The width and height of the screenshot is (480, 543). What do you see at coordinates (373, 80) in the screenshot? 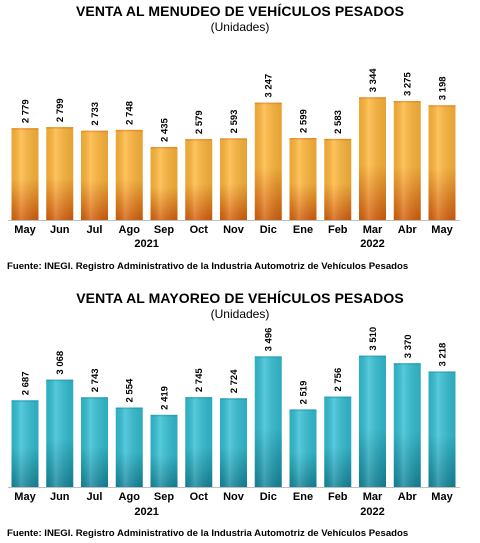
I see `bar-value-label: 3 344` at bounding box center [373, 80].